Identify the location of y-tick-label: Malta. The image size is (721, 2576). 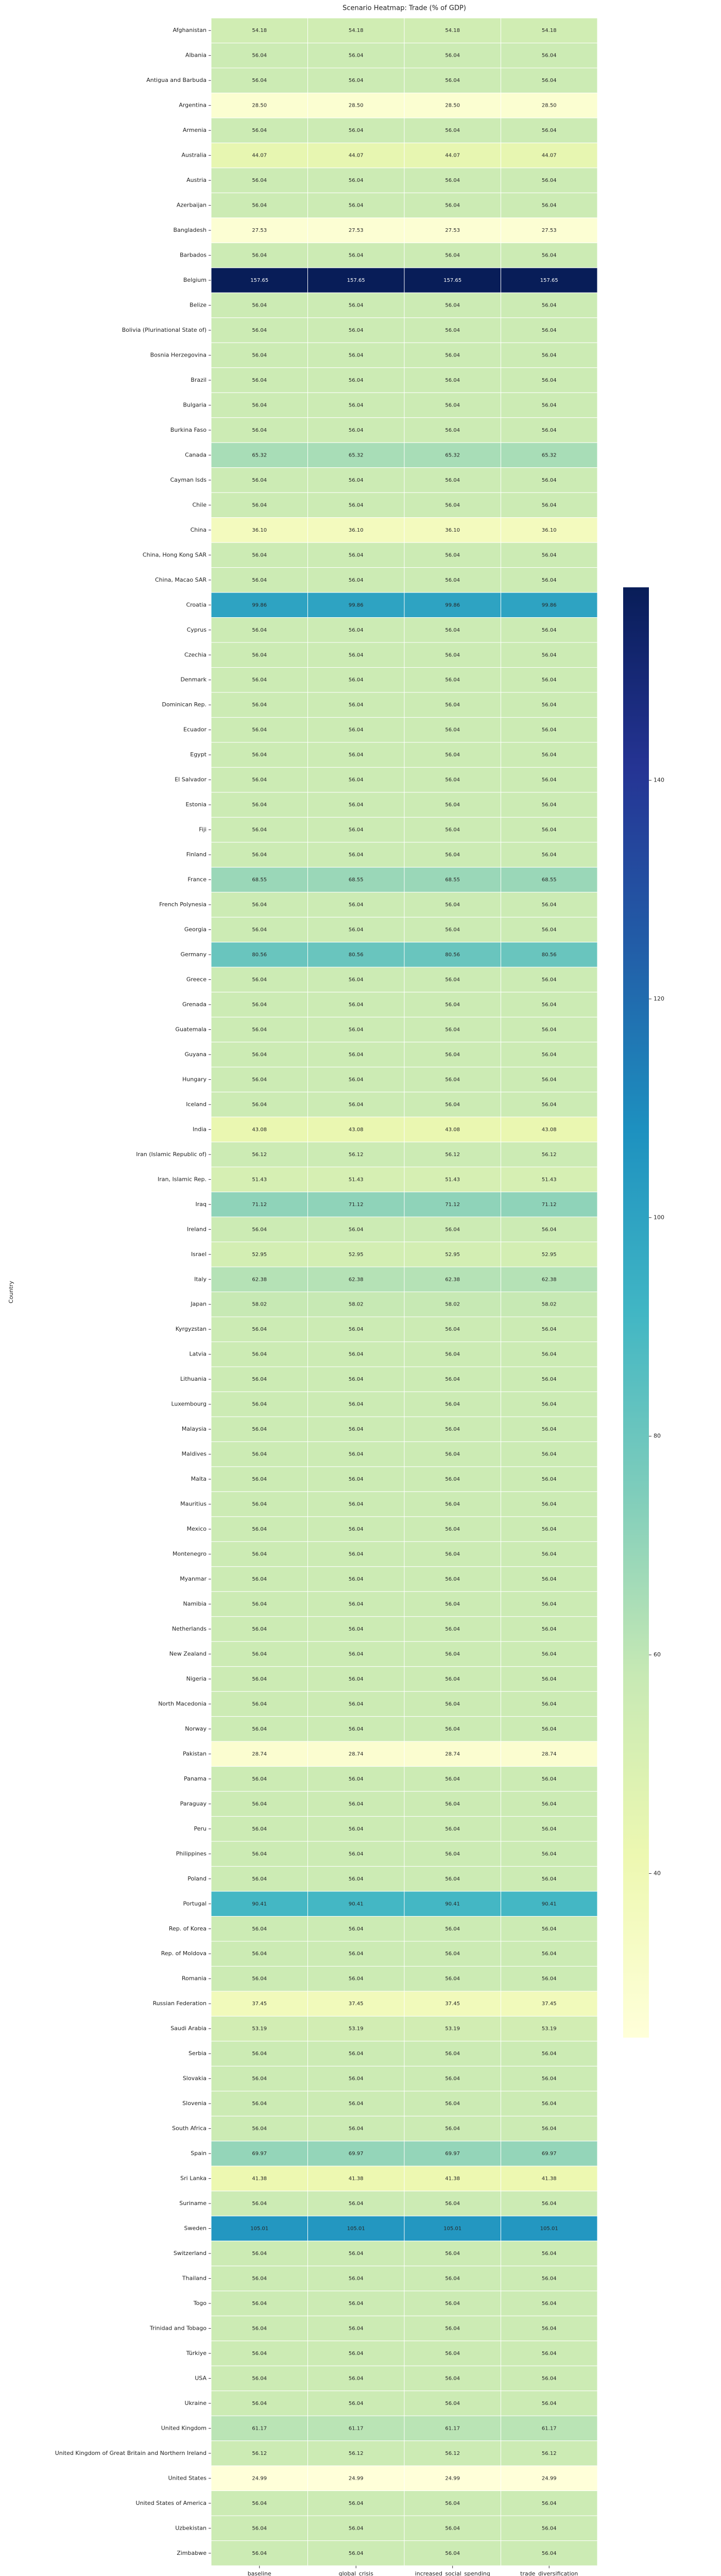
(199, 1479).